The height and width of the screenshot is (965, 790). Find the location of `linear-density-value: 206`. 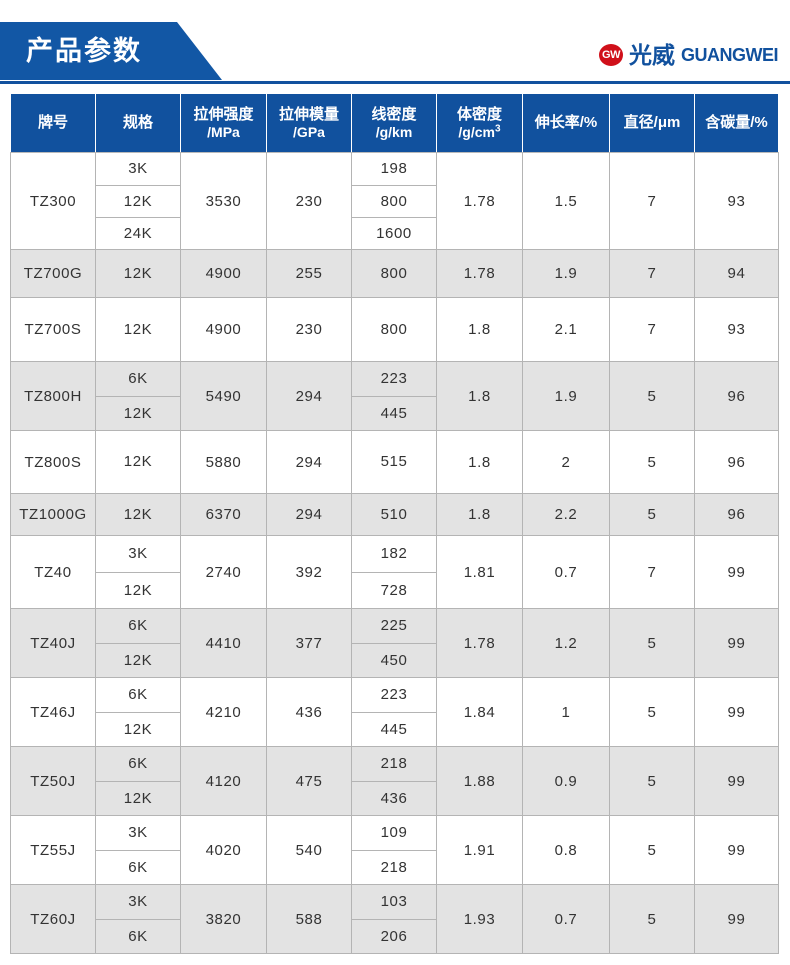

linear-density-value: 206 is located at coordinates (394, 936).